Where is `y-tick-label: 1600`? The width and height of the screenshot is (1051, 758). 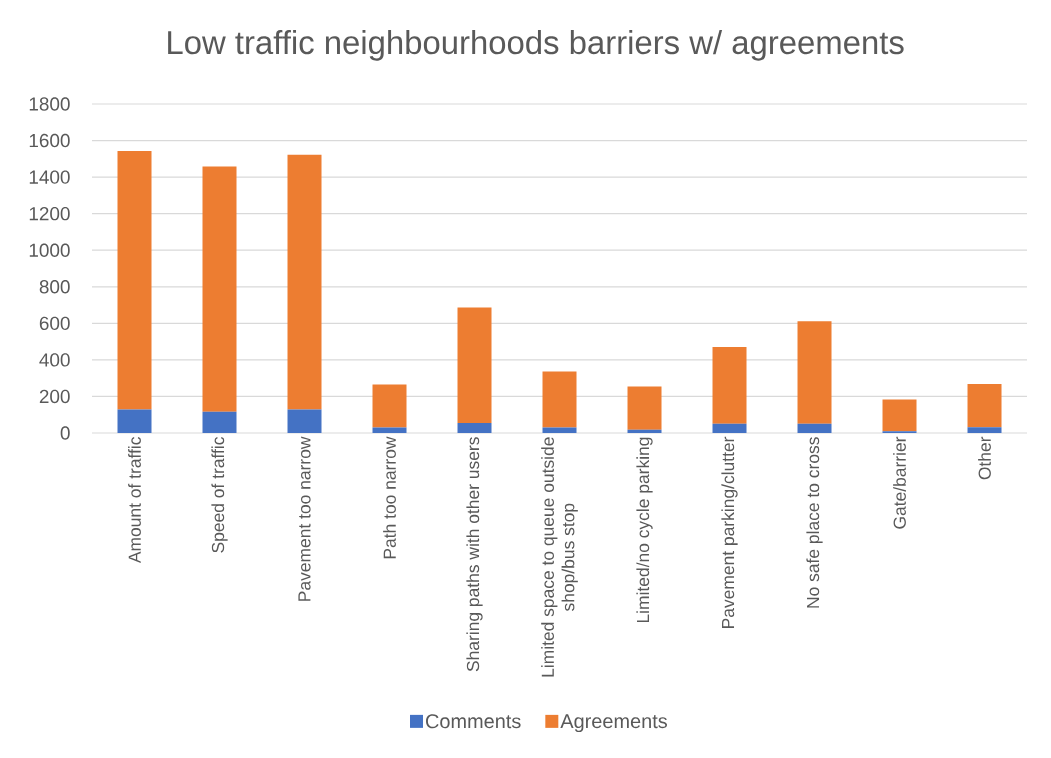
y-tick-label: 1600 is located at coordinates (49, 140).